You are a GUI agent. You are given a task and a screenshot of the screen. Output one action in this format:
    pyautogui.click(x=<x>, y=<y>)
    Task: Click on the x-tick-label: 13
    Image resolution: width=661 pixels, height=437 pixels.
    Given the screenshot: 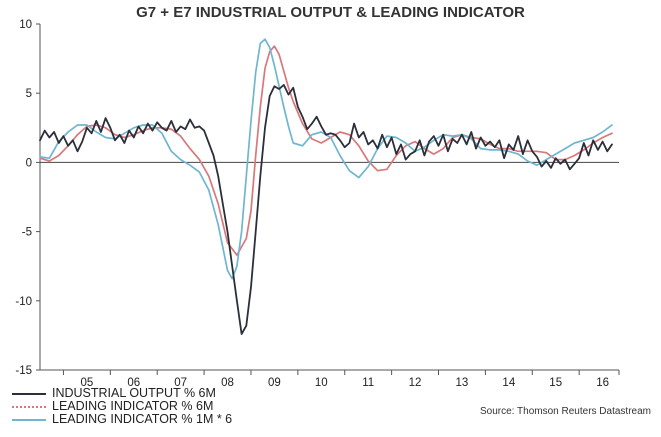 What is the action you would take?
    pyautogui.click(x=462, y=383)
    